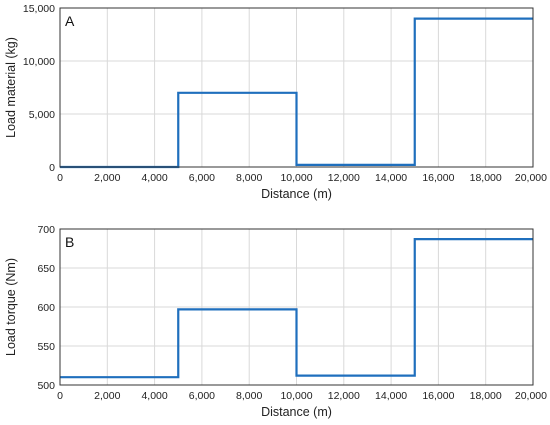 The image size is (550, 425). What do you see at coordinates (46, 347) in the screenshot?
I see `panel-b-y-tick-label: 550` at bounding box center [46, 347].